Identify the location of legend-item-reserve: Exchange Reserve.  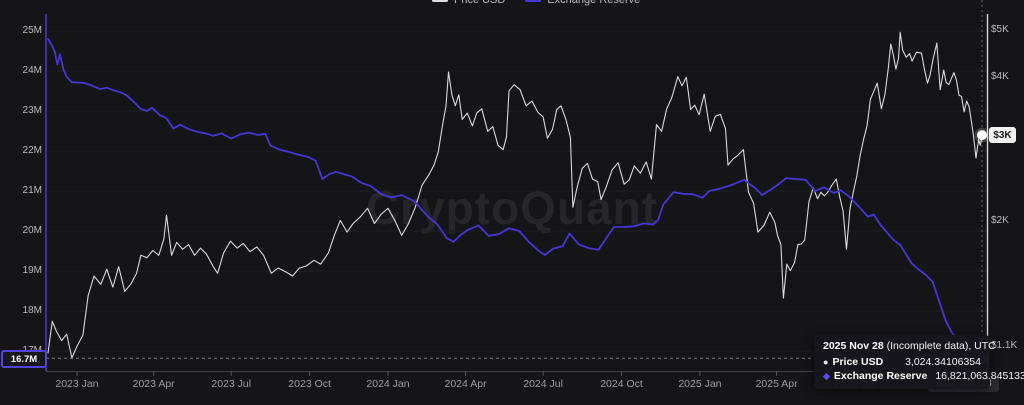
(582, 4).